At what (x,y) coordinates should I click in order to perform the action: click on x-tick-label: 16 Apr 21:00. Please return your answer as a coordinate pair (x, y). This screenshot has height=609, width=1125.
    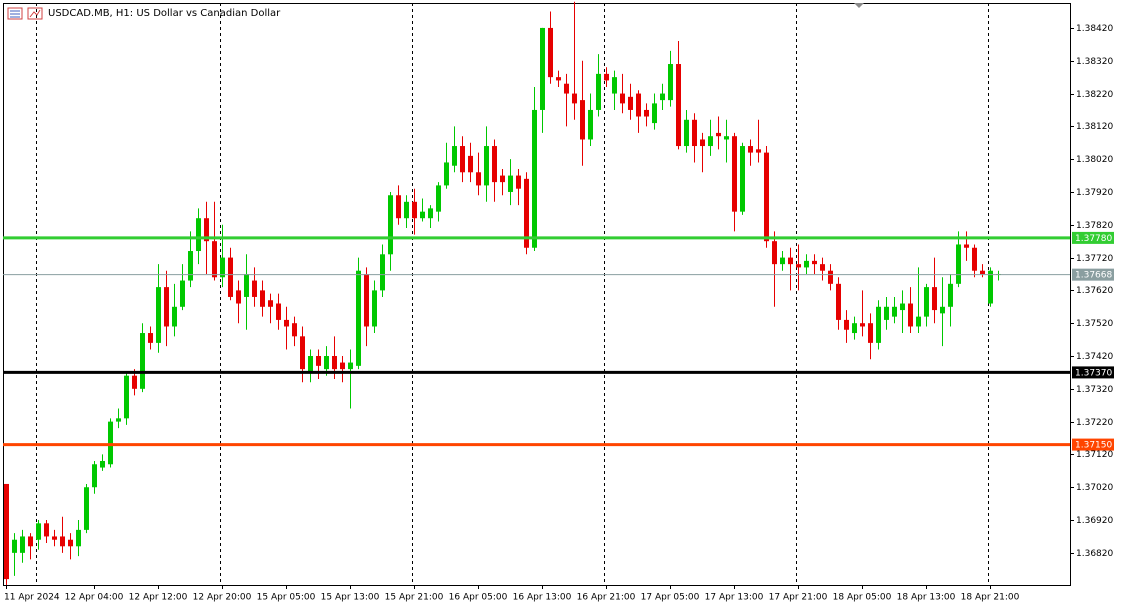
    Looking at the image, I should click on (606, 598).